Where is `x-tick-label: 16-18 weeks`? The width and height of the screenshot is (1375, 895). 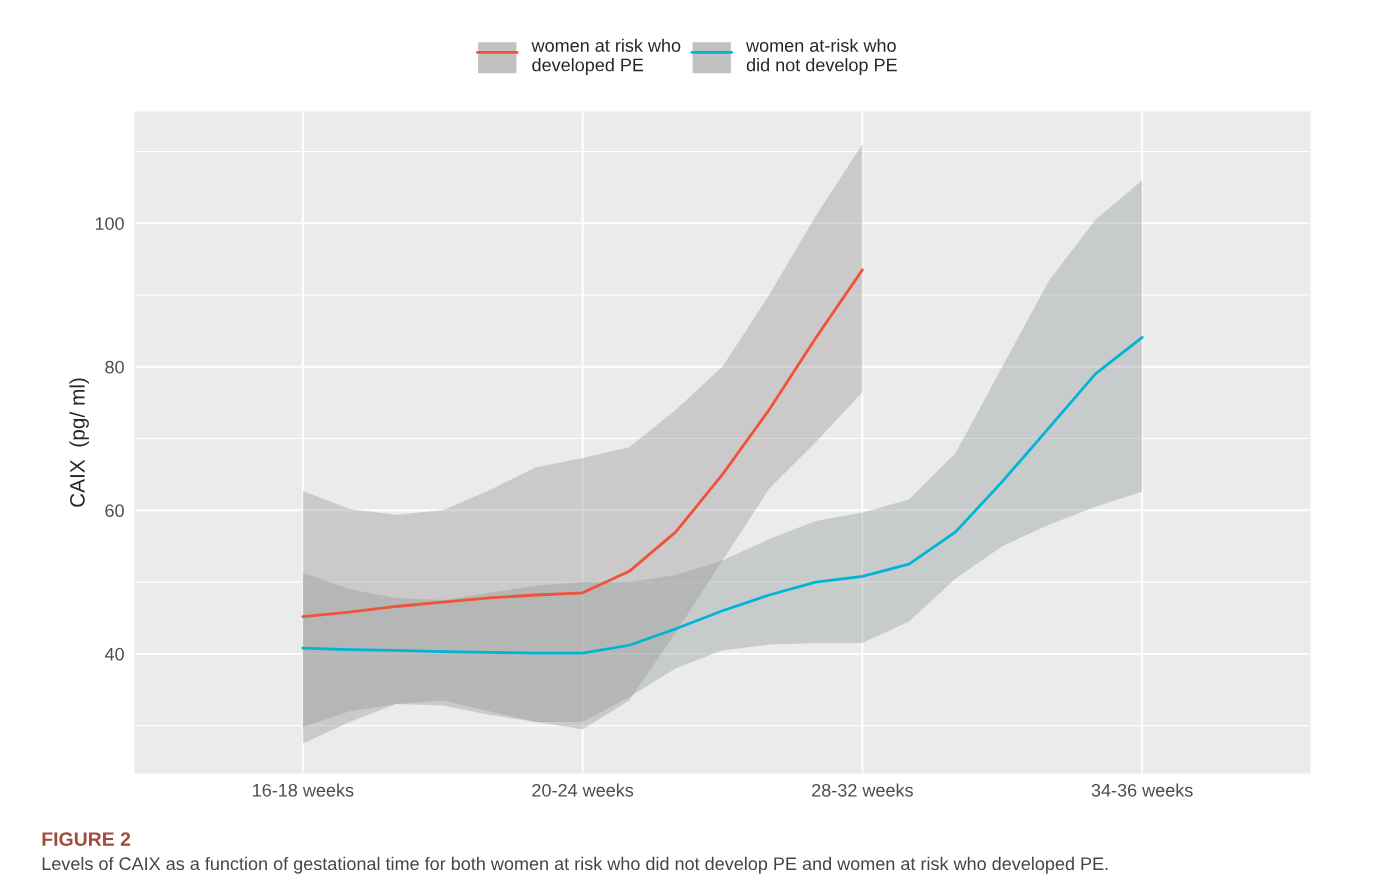 x-tick-label: 16-18 weeks is located at coordinates (303, 790).